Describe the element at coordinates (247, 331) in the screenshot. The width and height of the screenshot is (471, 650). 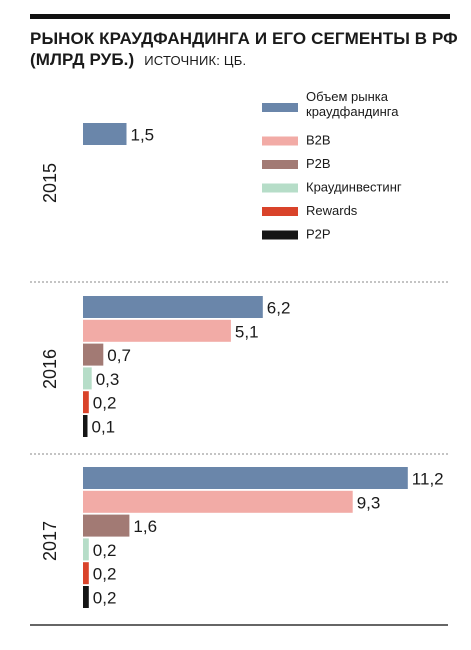
I see `bar-value-label: 5,1` at that location.